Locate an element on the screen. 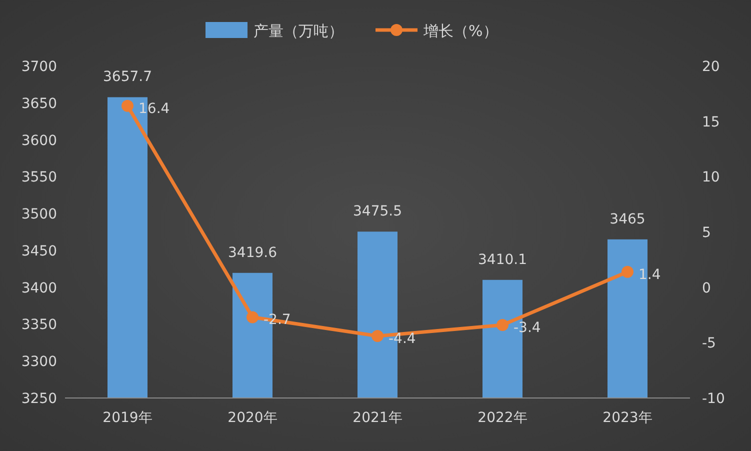  y-tick-label: 3350 is located at coordinates (39, 325).